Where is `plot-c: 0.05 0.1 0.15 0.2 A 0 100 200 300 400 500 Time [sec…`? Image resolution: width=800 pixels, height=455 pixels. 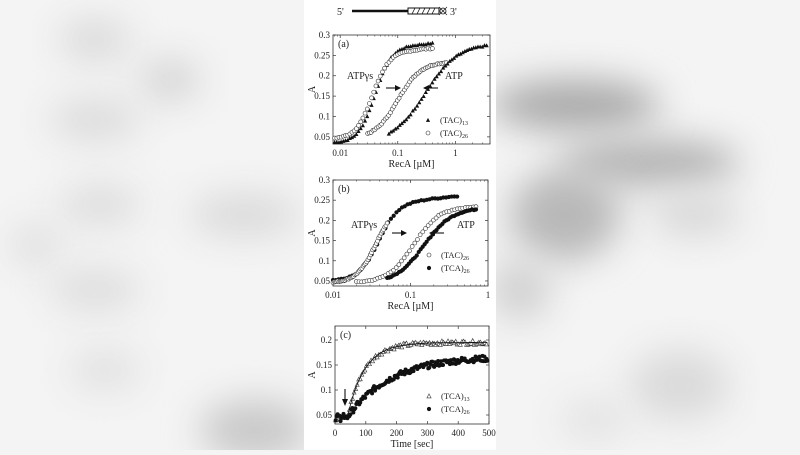
plot-c: 0.05 0.1 0.15 0.2 A 0 100 200 300 400 500 Time [sec… is located at coordinates (401, 387).